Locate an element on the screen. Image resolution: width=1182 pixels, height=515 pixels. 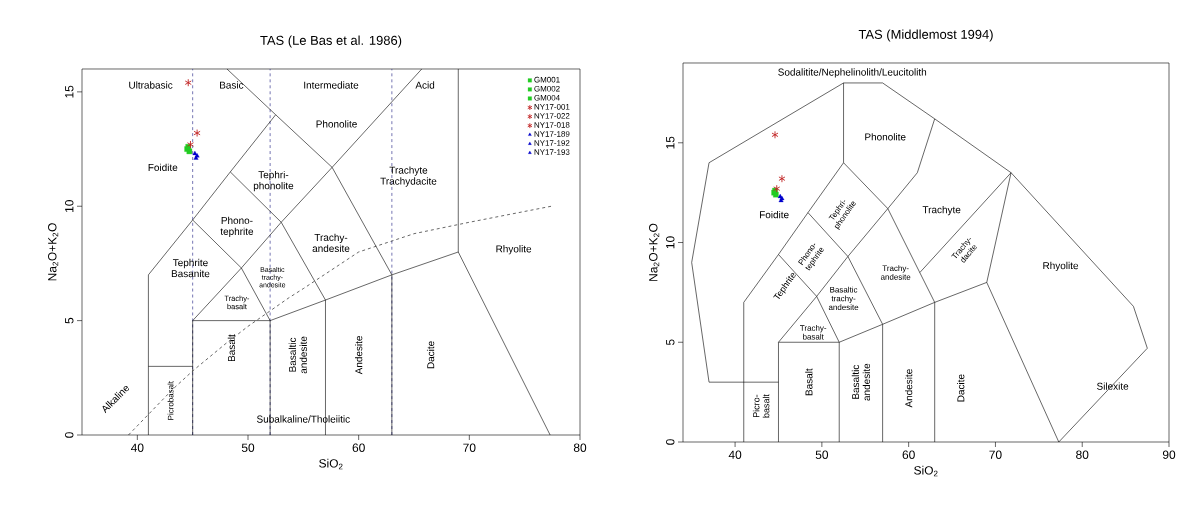
annotation: Trachyte is located at coordinates (941, 210).